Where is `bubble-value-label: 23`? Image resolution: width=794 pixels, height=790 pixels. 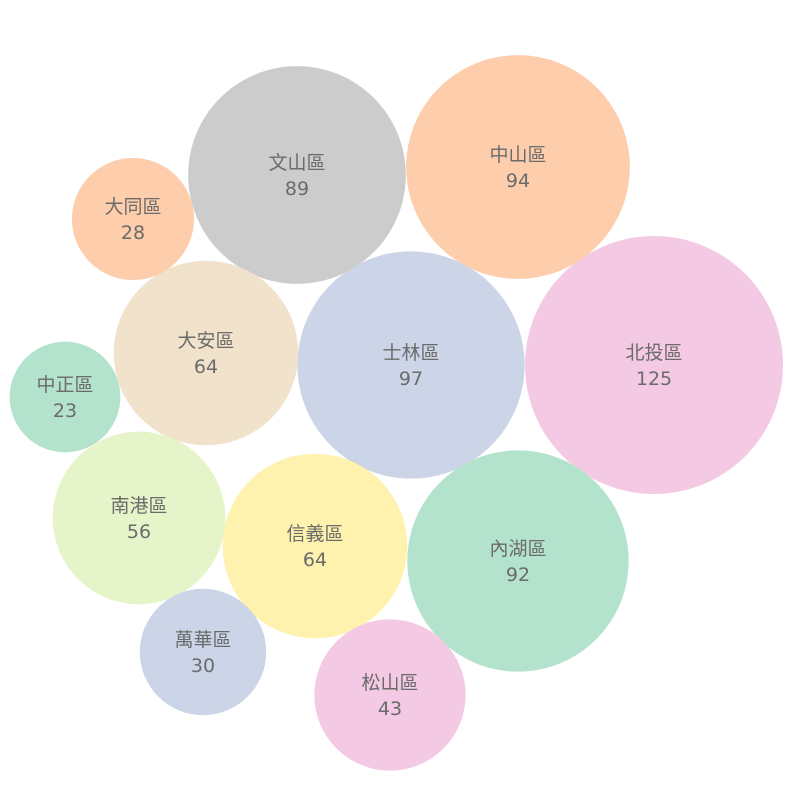 bubble-value-label: 23 is located at coordinates (65, 411).